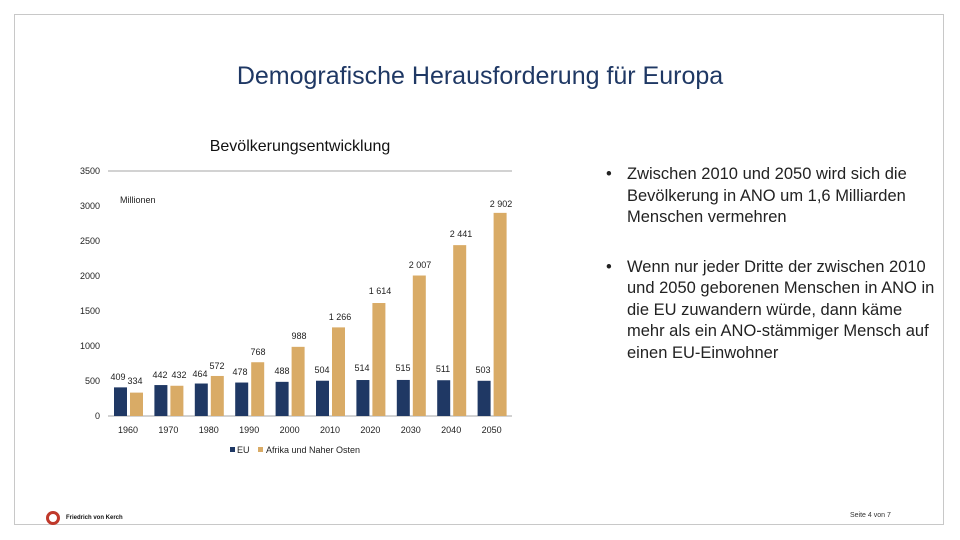 This screenshot has width=960, height=540. Describe the element at coordinates (300, 146) in the screenshot. I see `chart-title: Bevölkerungsentwicklung` at that location.